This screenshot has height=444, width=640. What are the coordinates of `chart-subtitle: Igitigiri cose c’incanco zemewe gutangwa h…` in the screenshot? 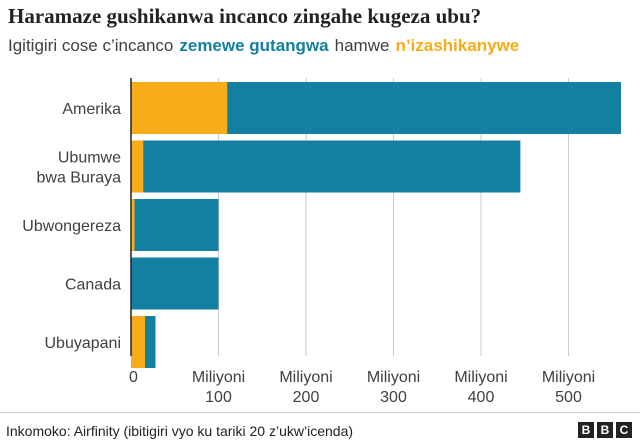 It's located at (322, 46).